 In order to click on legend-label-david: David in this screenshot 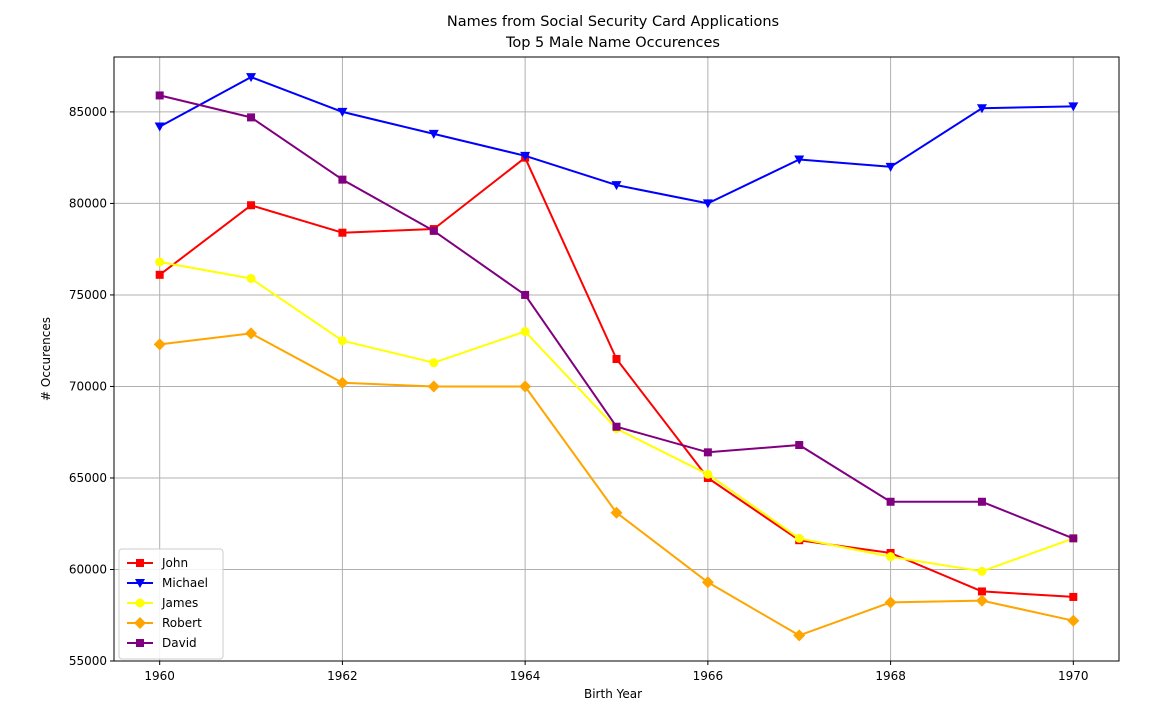, I will do `click(179, 643)`.